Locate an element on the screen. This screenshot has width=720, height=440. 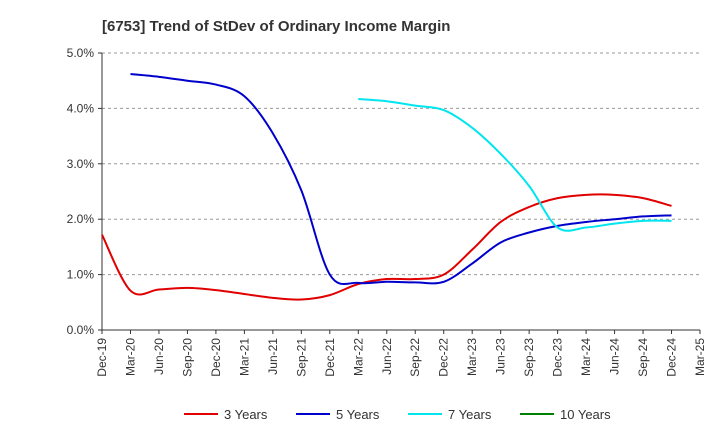
legend-label: 5 Years is located at coordinates (358, 414).